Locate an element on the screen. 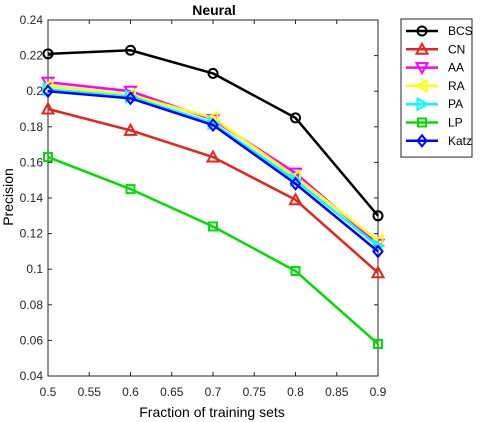 This screenshot has width=480, height=422. y-tick-label: 0.06 is located at coordinates (32, 340).